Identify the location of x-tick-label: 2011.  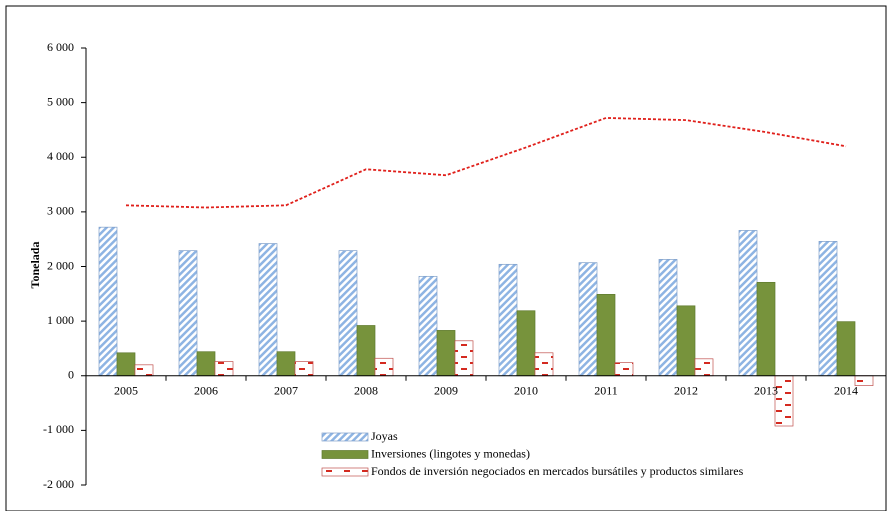
(606, 391).